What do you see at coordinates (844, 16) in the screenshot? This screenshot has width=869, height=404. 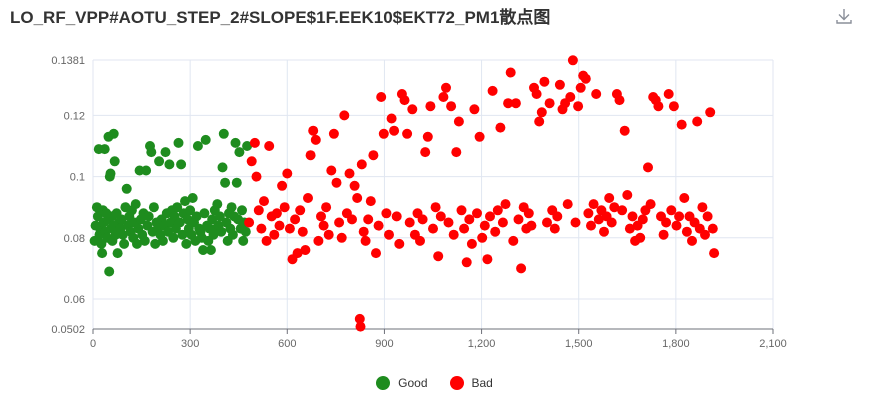 I see `download-icon` at bounding box center [844, 16].